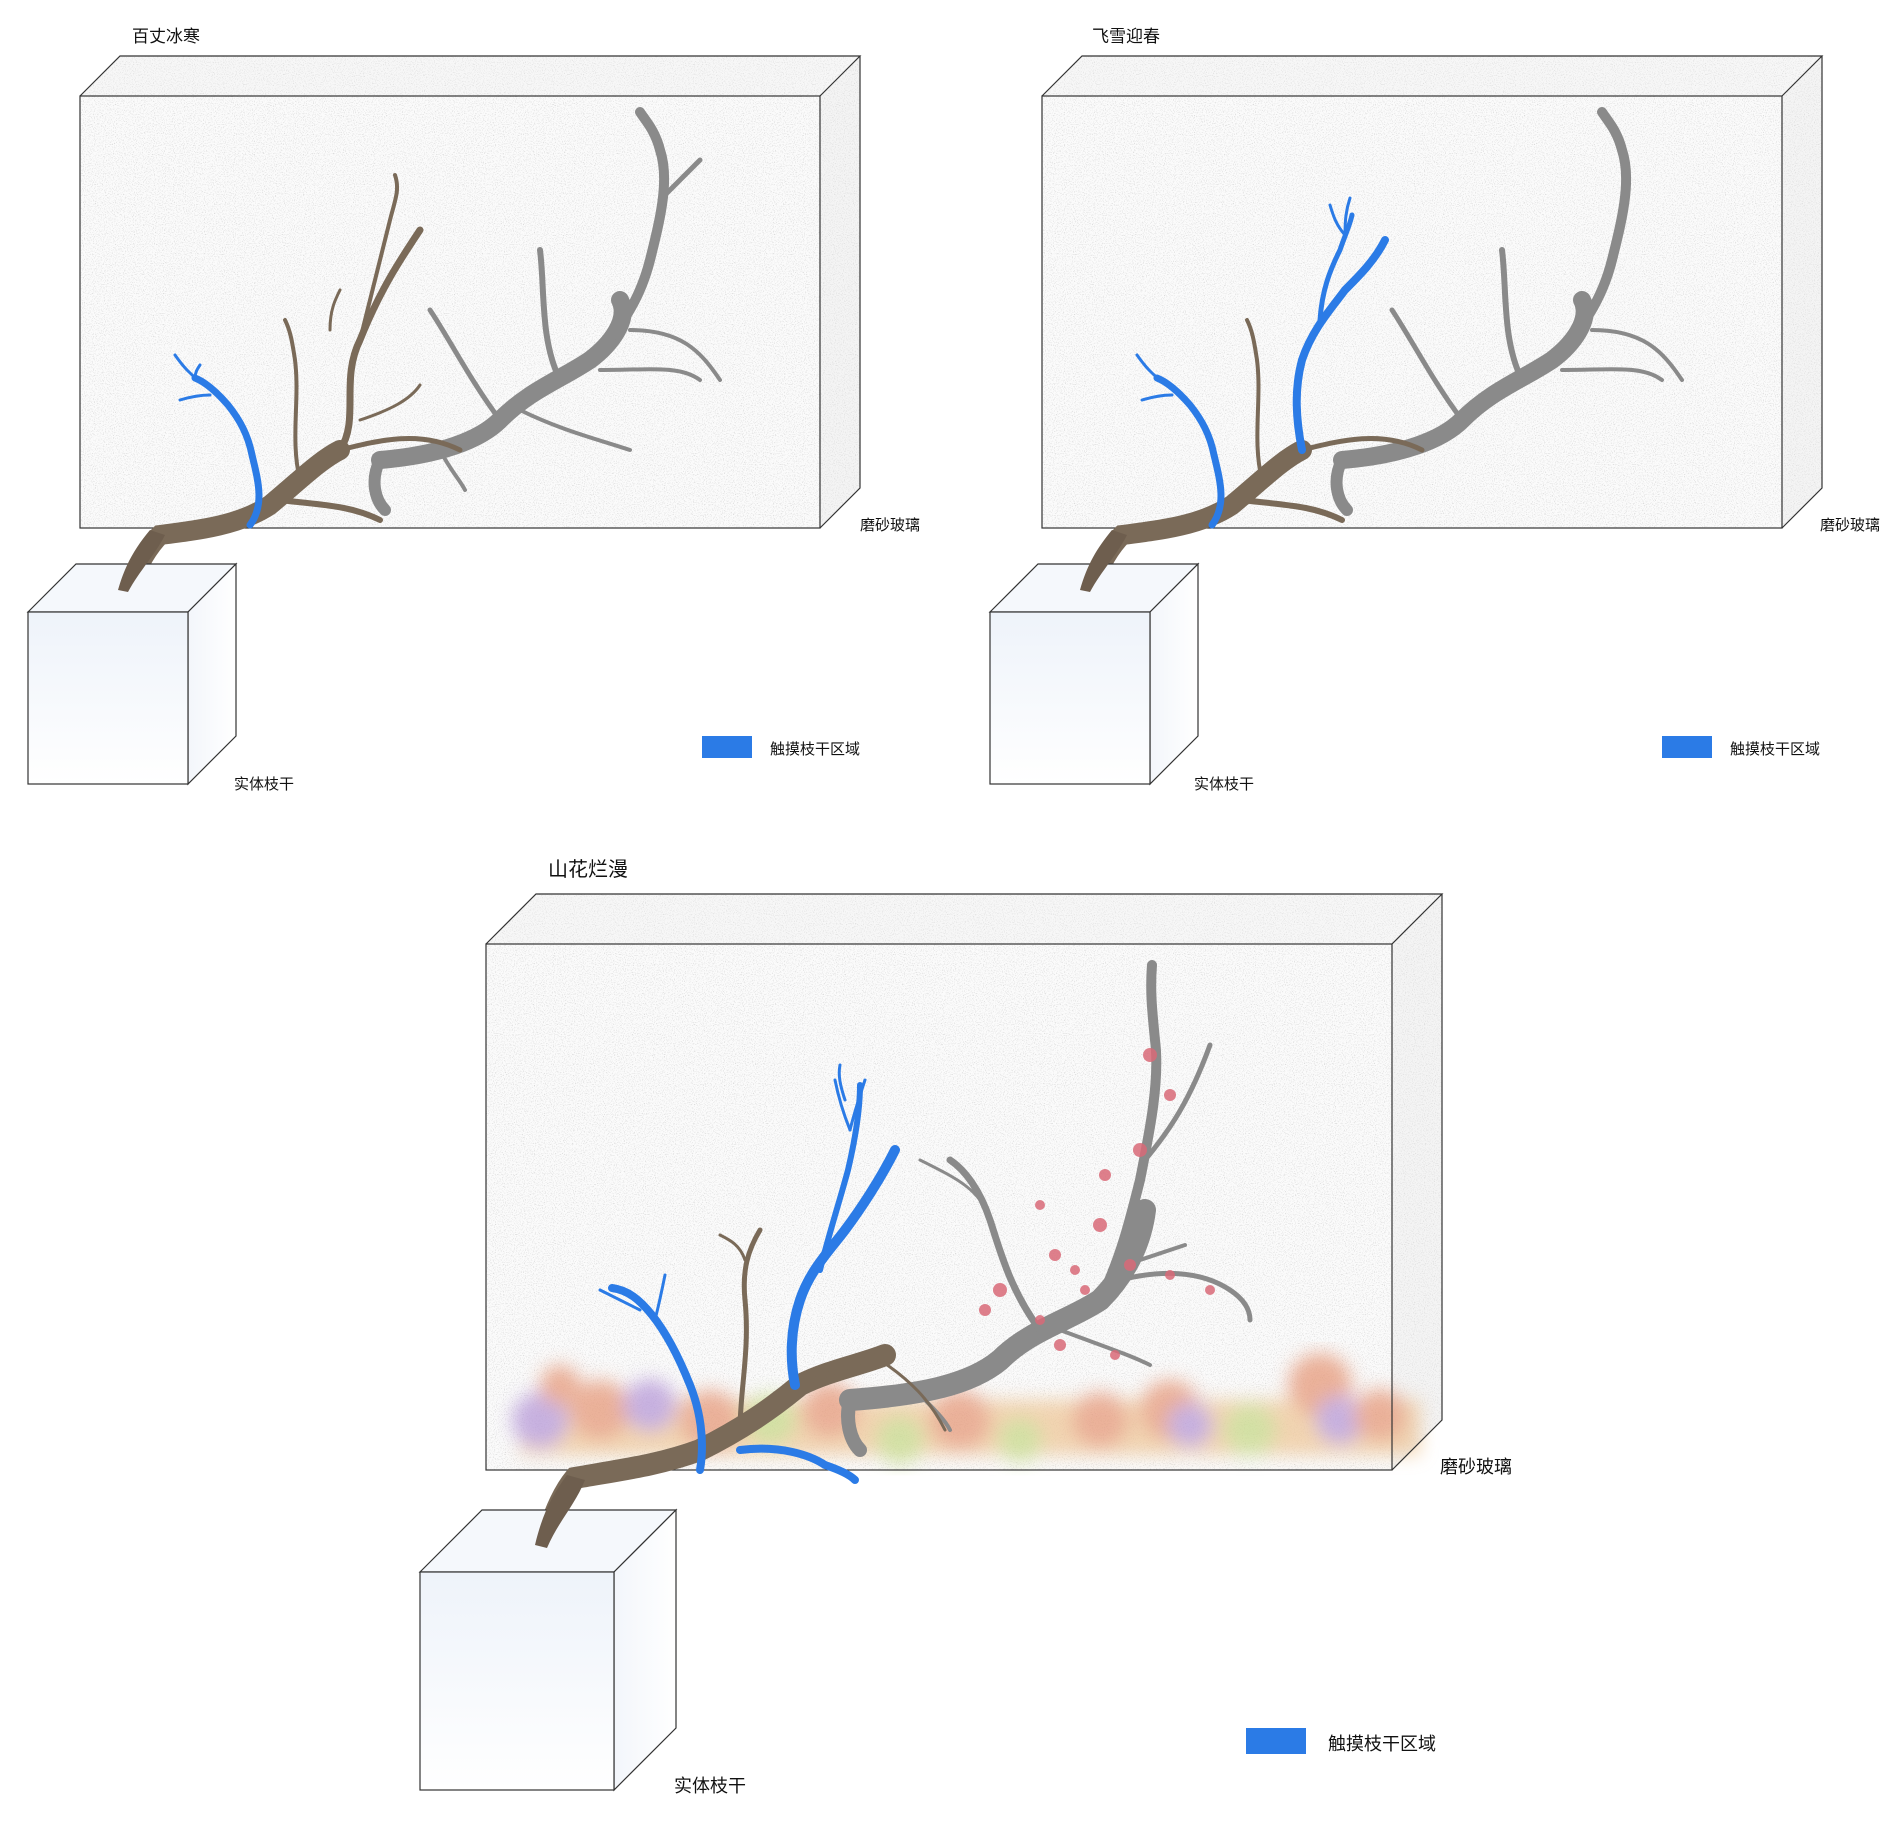 This screenshot has width=1897, height=1845. I want to click on panel-1-base-label: 实体枝干, so click(264, 784).